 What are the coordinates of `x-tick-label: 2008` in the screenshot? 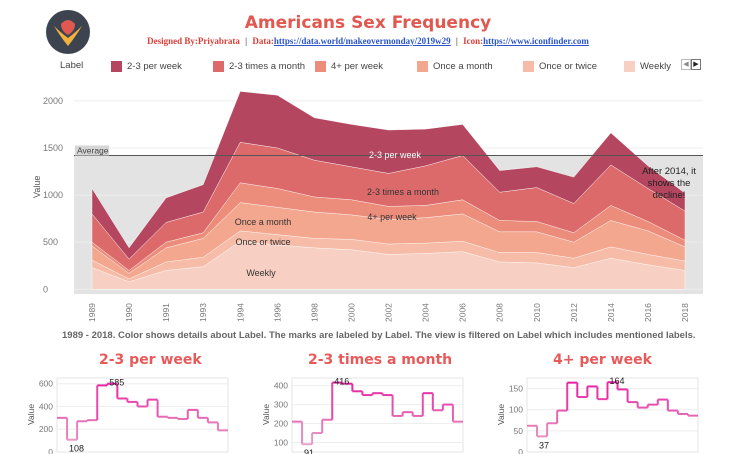 It's located at (500, 312).